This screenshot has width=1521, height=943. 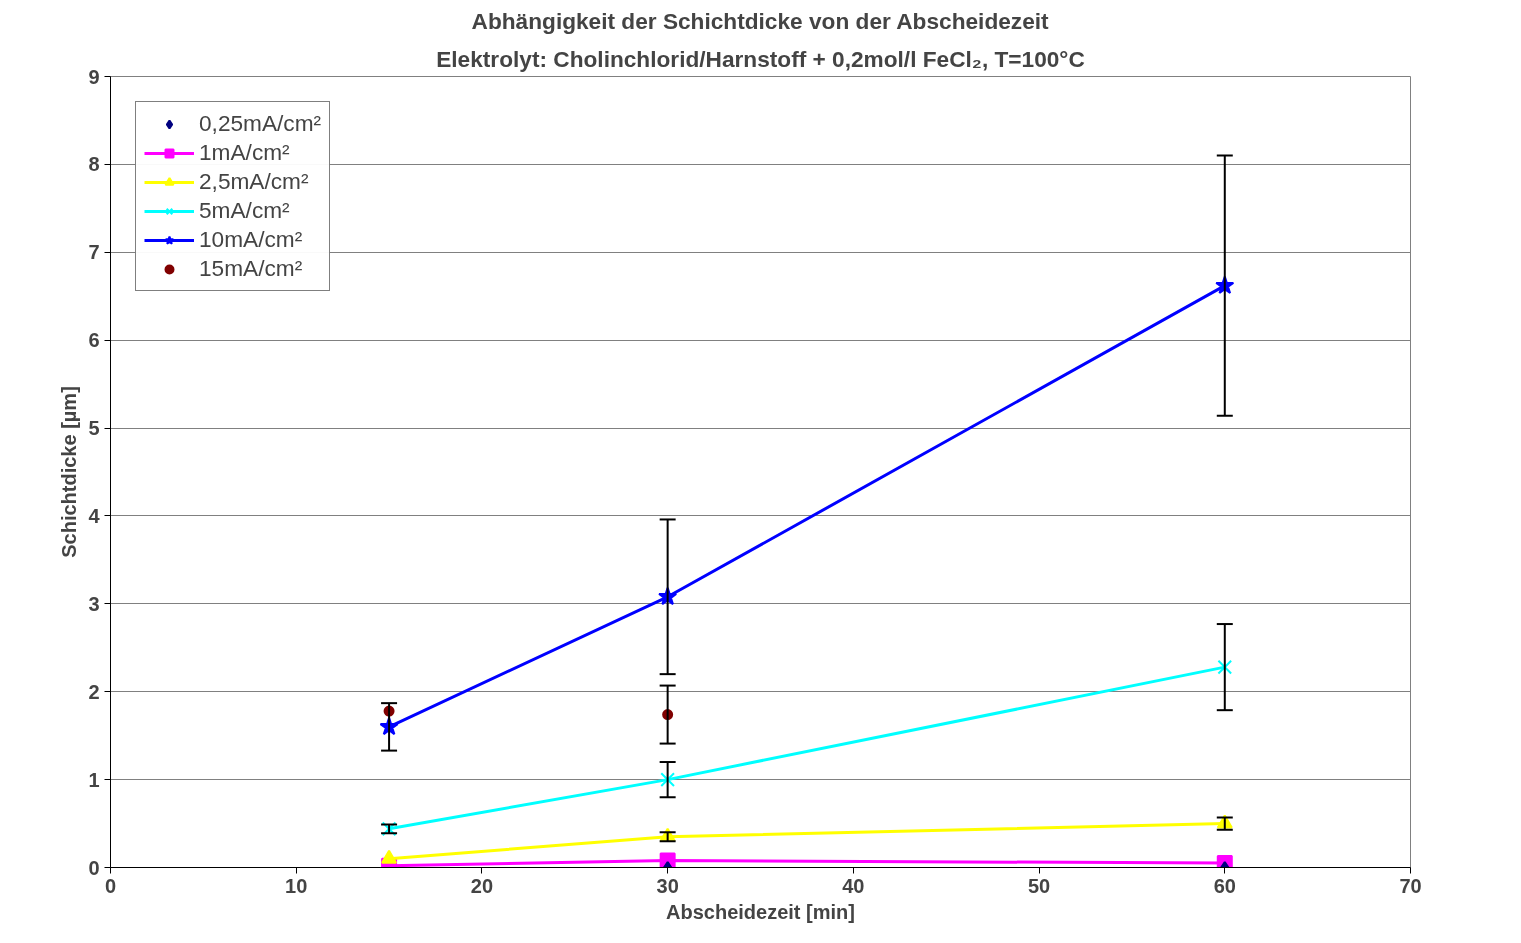 What do you see at coordinates (260, 123) in the screenshot?
I see `legend-label: 0,25mA/cm²` at bounding box center [260, 123].